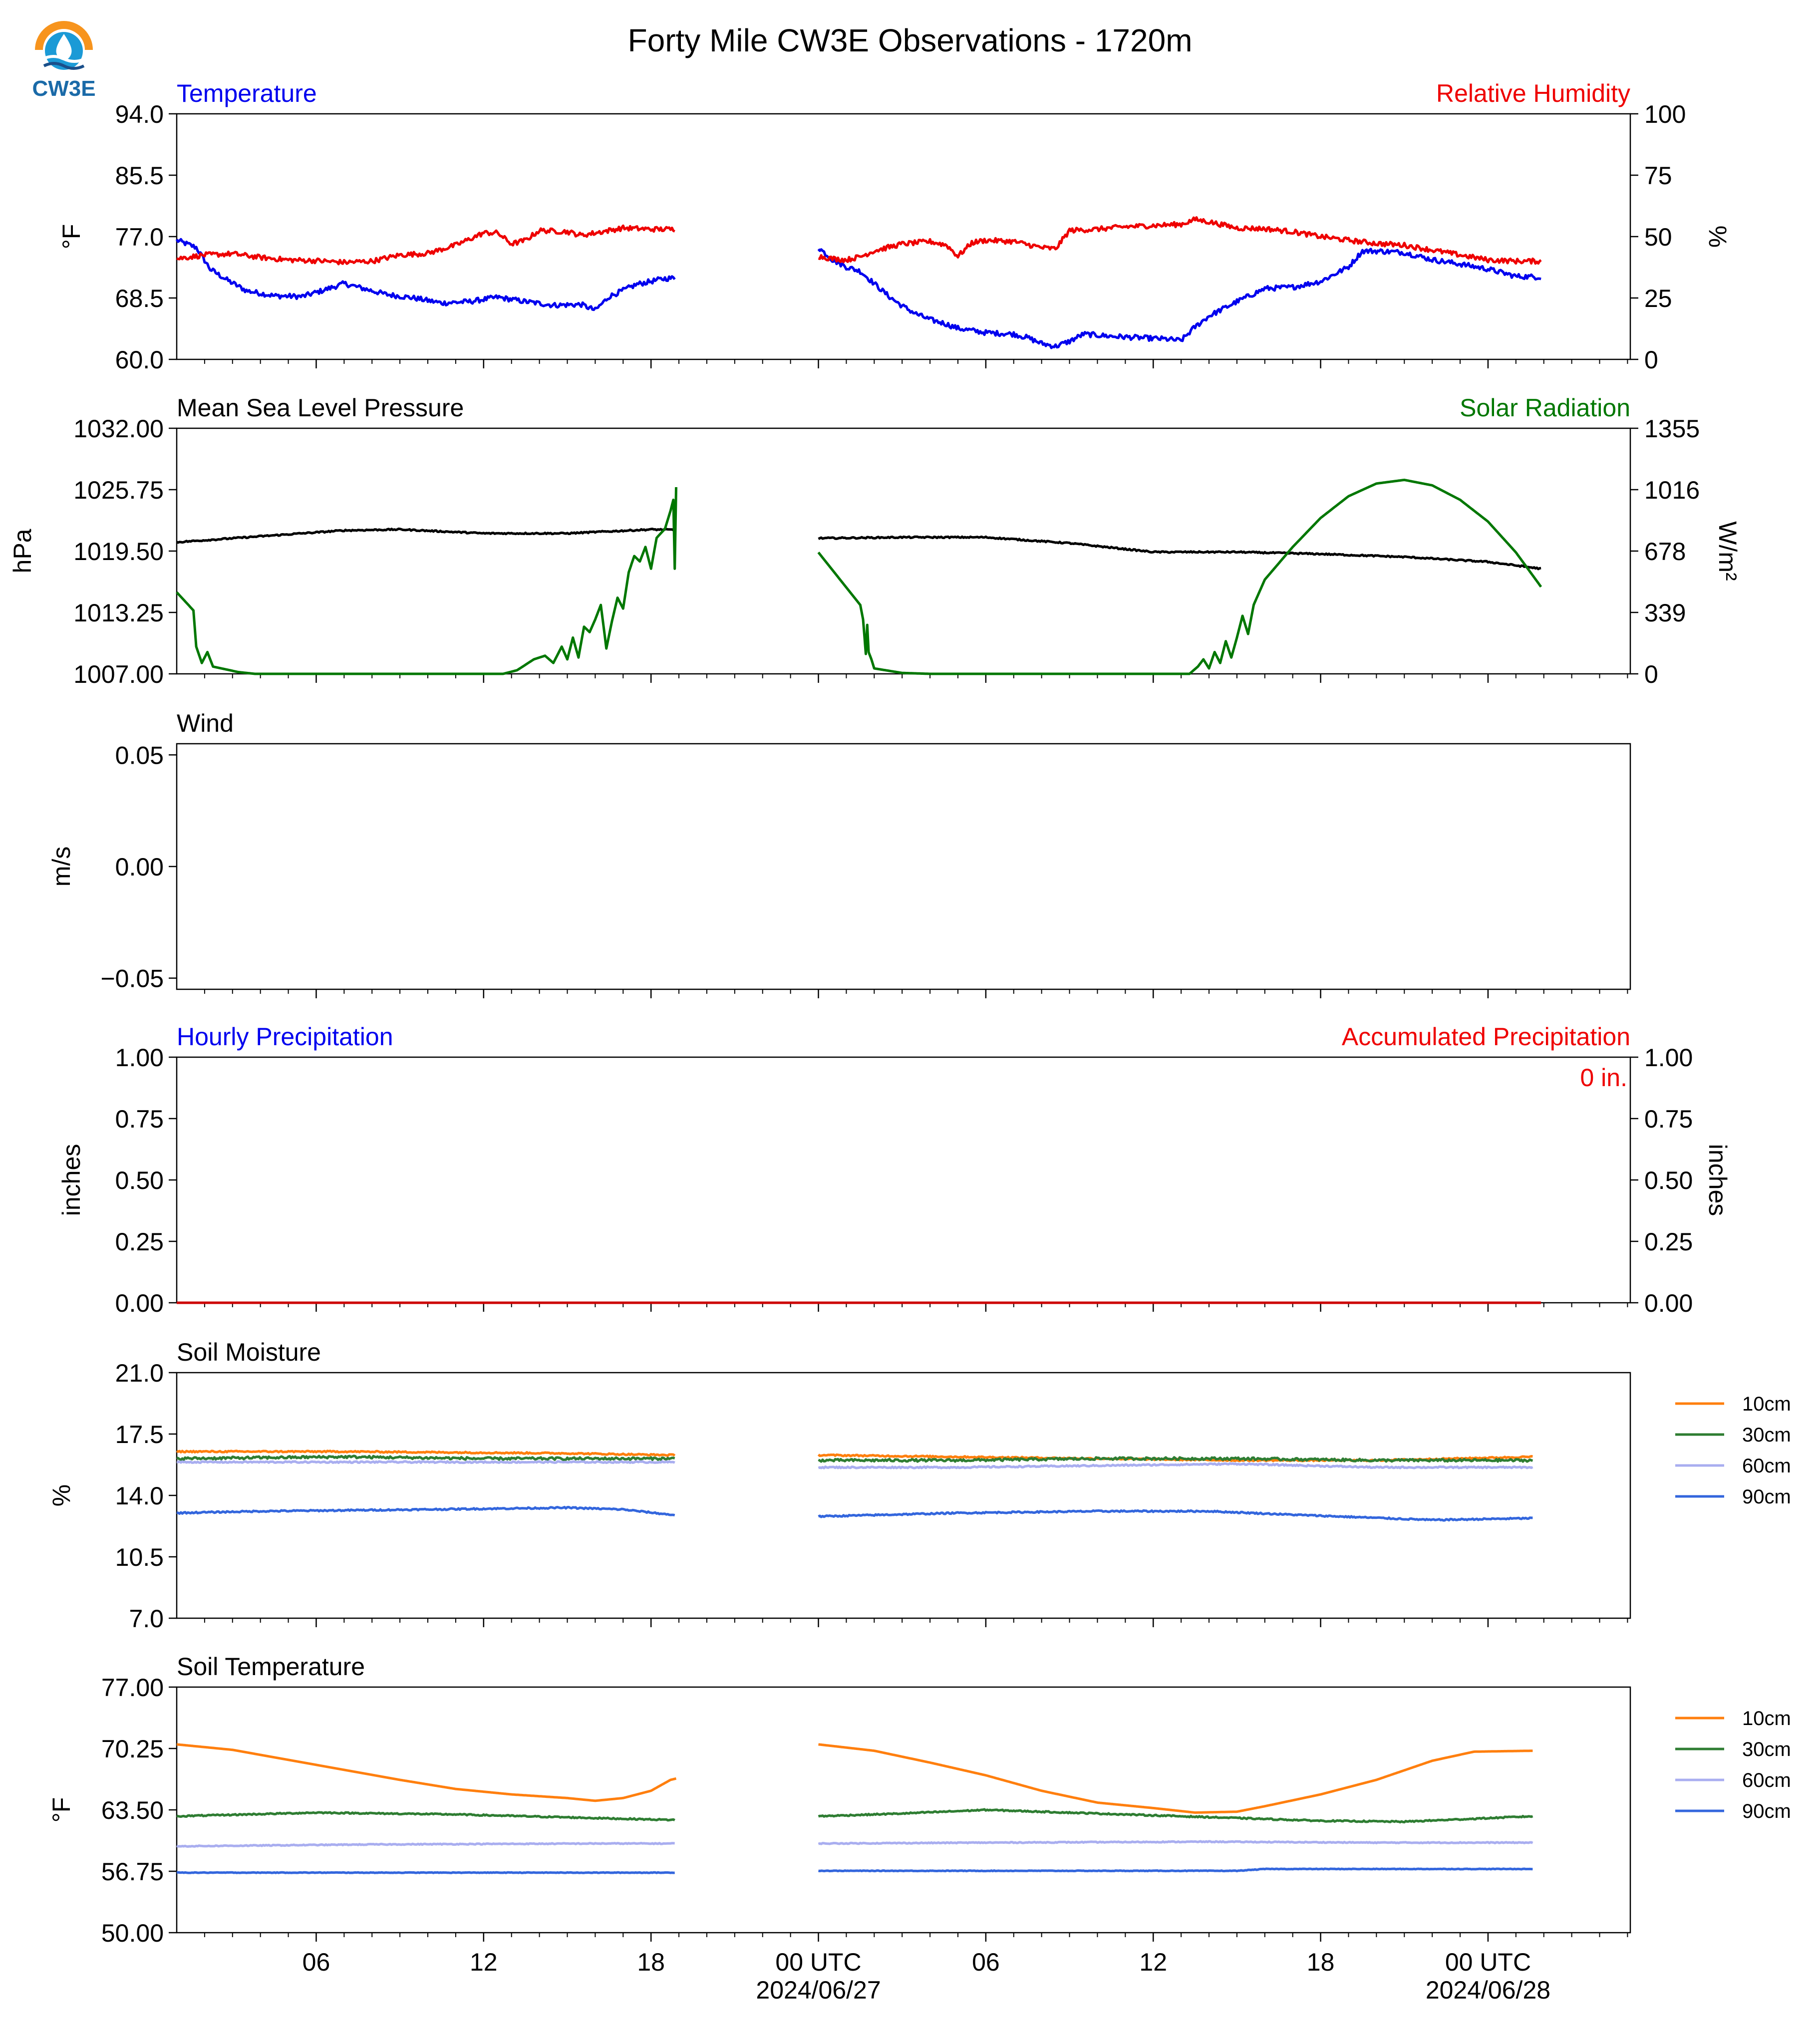 The image size is (1820, 2028). I want to click on y-axis-label: hPa, so click(22, 551).